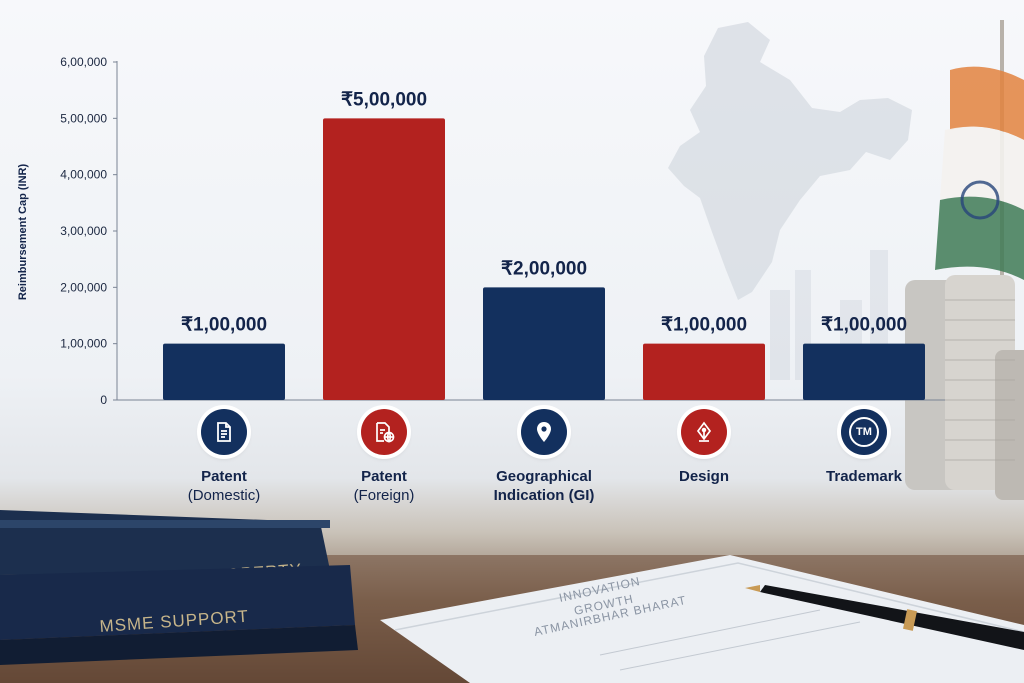 The height and width of the screenshot is (683, 1024). What do you see at coordinates (544, 486) in the screenshot?
I see `category-label: Geographical Indication (GI)` at bounding box center [544, 486].